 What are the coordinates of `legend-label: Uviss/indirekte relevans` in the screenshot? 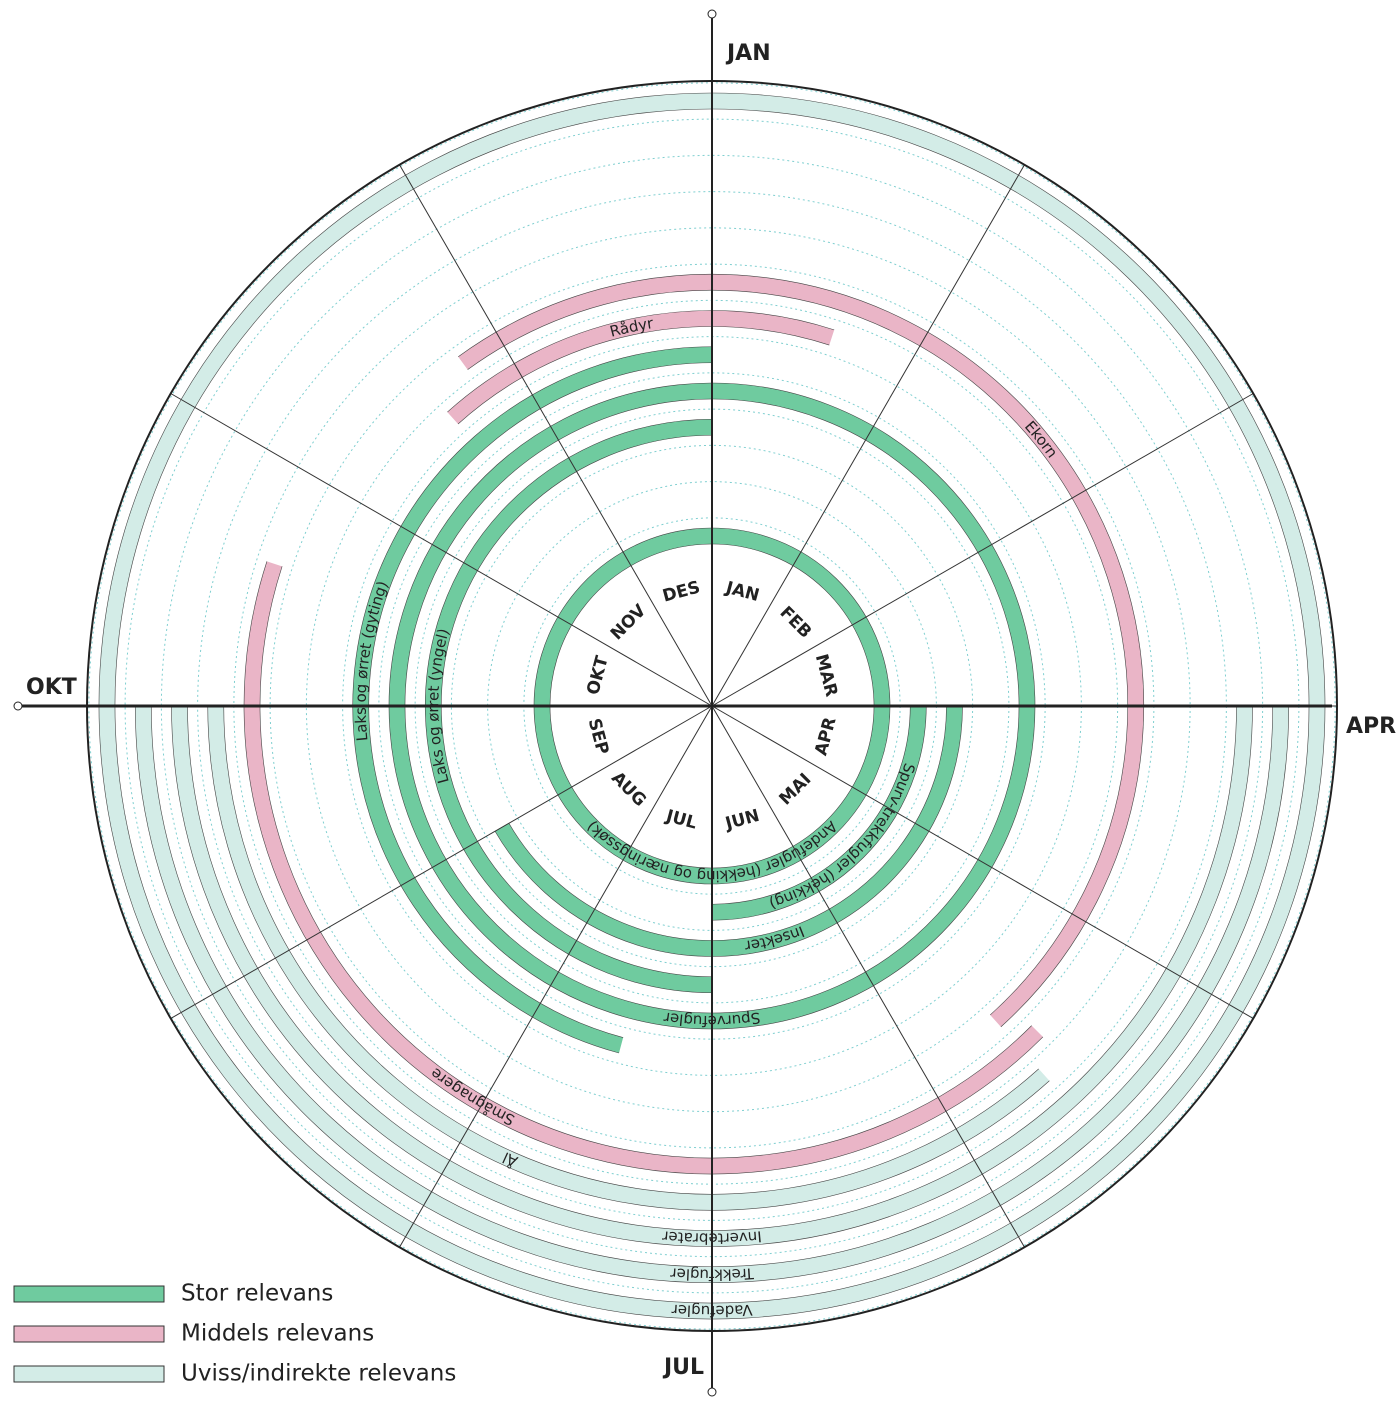 It's located at (318, 1374).